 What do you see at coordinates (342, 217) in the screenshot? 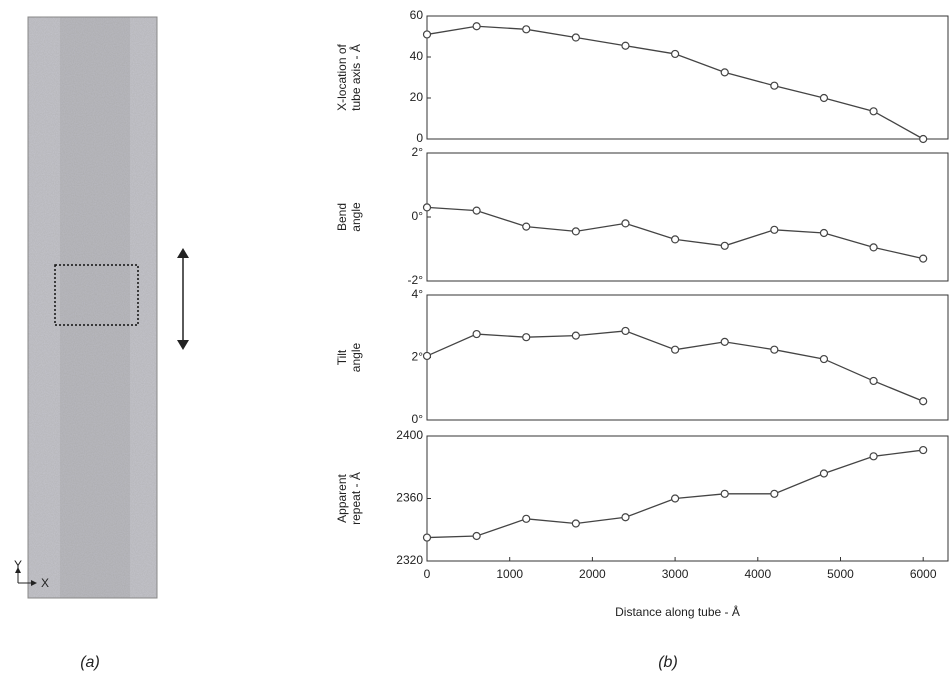
I see `y-axis-label: Bend` at bounding box center [342, 217].